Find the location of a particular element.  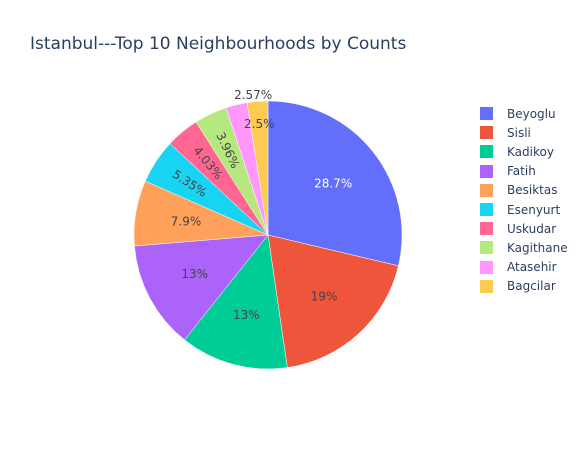

slice-label-atasehir: 2.57% is located at coordinates (253, 95).